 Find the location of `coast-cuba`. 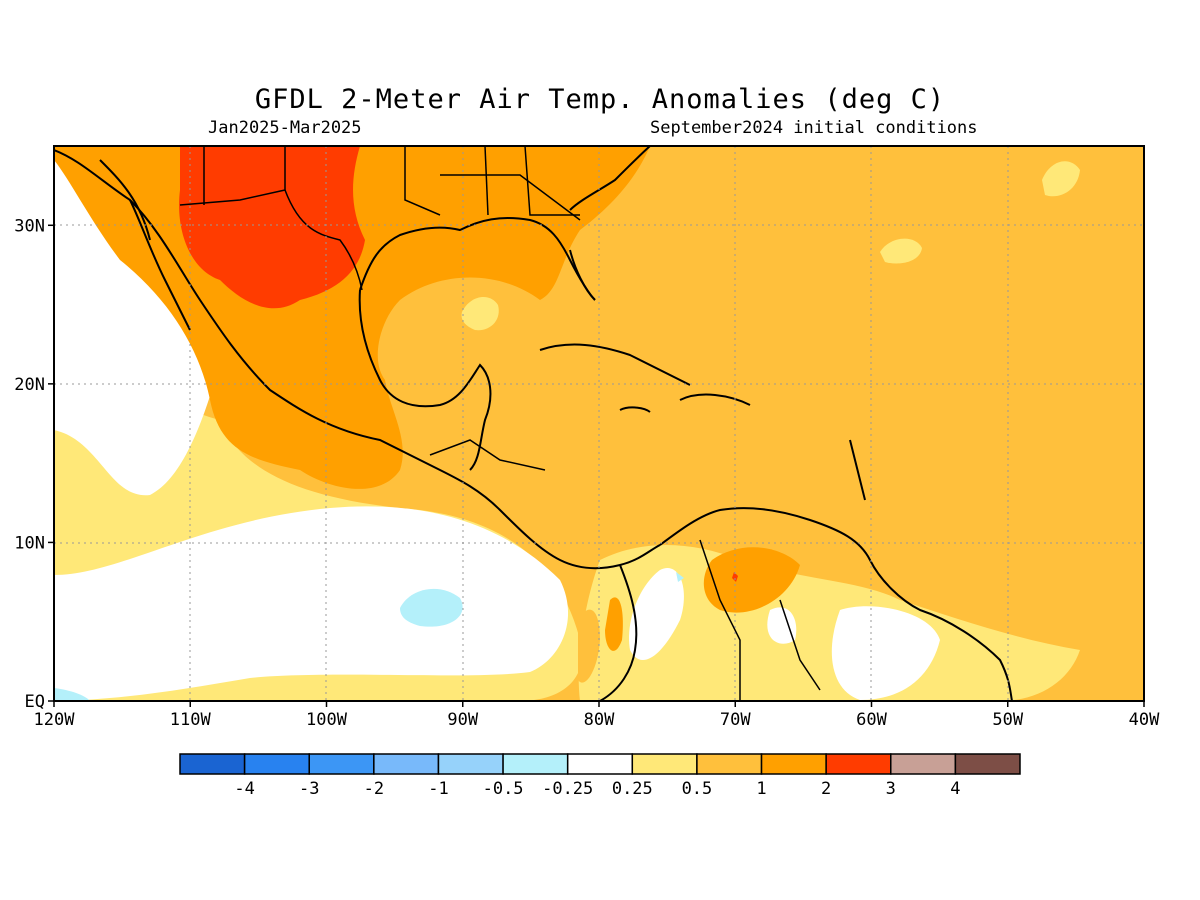

coast-cuba is located at coordinates (615, 364).